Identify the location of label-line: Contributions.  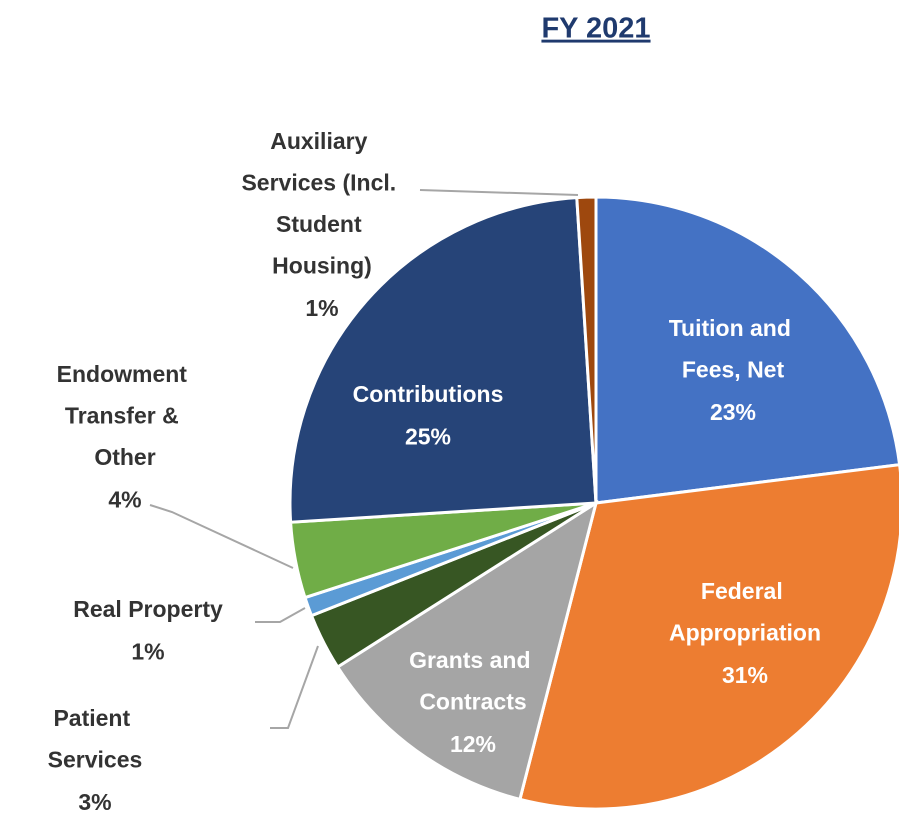
(428, 394).